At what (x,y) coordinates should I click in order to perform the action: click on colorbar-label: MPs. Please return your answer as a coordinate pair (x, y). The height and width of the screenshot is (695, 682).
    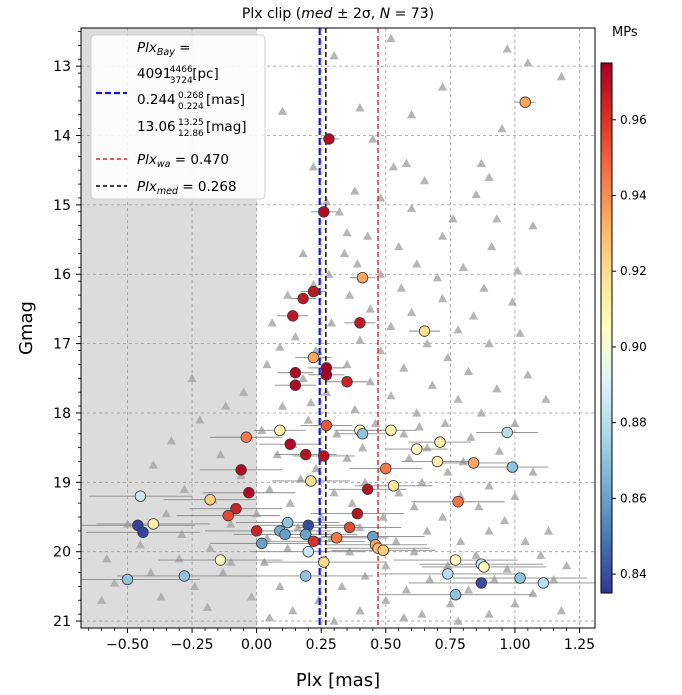
    Looking at the image, I should click on (625, 32).